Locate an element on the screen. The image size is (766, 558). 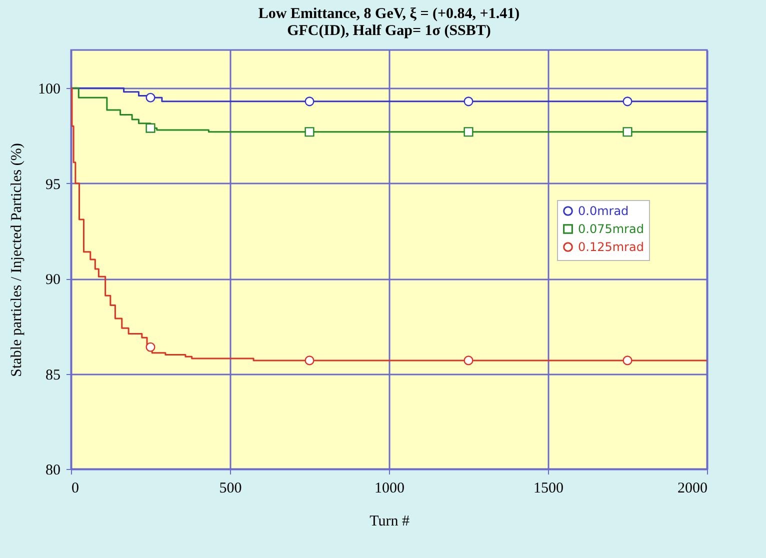
text: Low Emittance, 8 GeV, ξ = (+0.84, +1.41) is located at coordinates (389, 14).